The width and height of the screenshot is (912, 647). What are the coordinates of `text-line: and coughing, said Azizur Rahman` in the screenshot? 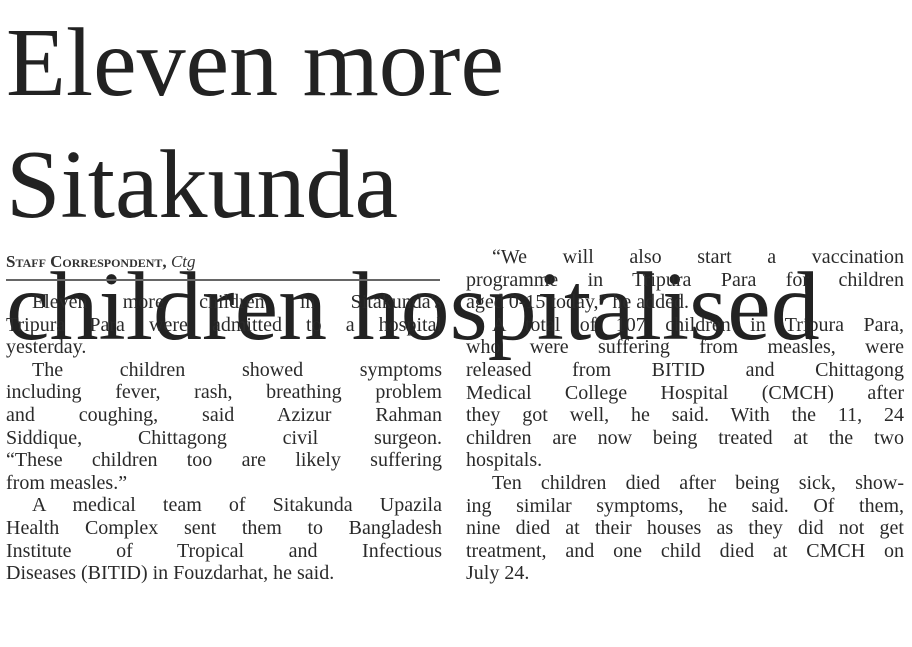 It's located at (224, 414).